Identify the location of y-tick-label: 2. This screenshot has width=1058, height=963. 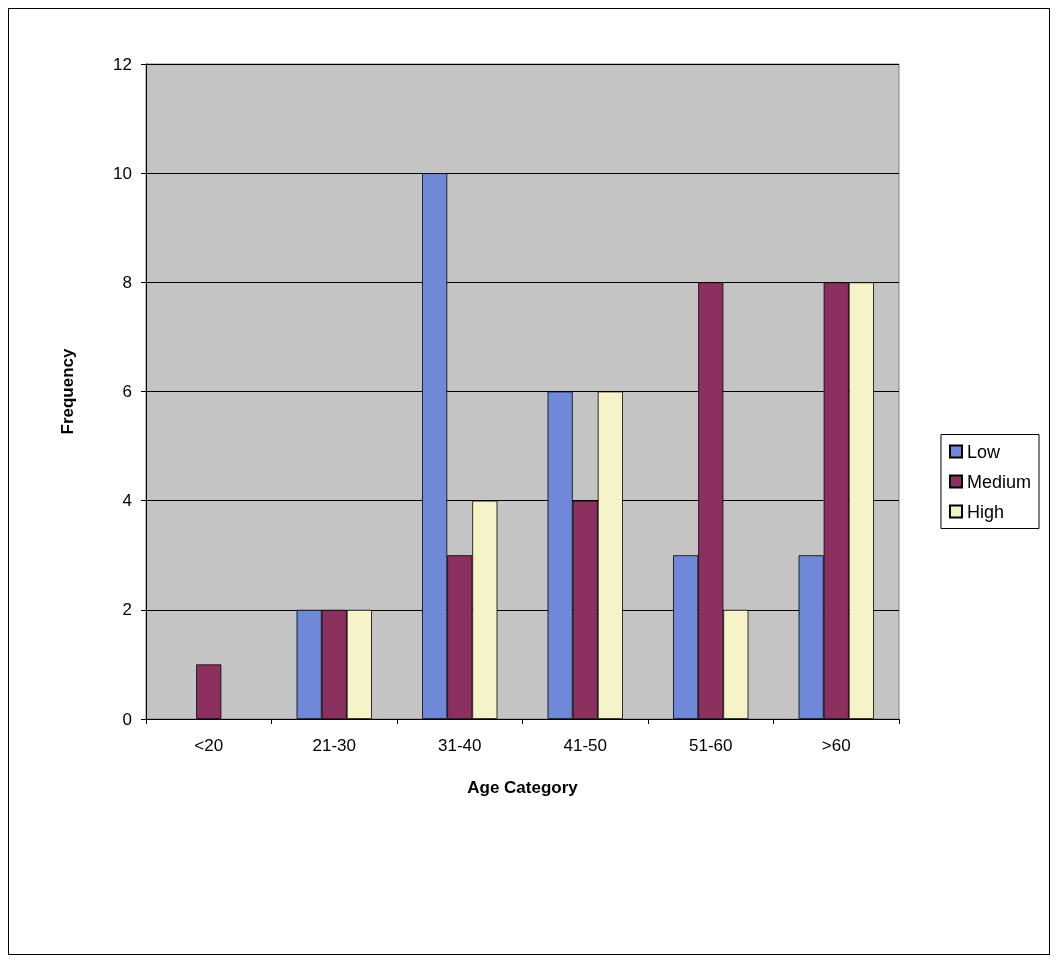
(127, 610).